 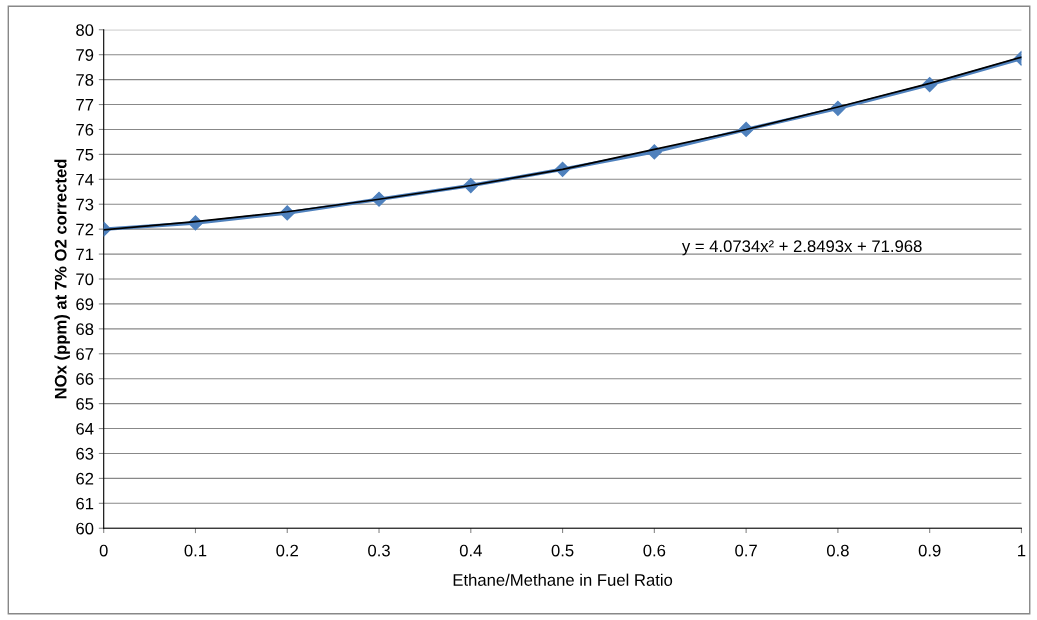 I want to click on y-tick-label: 80, so click(x=85, y=30).